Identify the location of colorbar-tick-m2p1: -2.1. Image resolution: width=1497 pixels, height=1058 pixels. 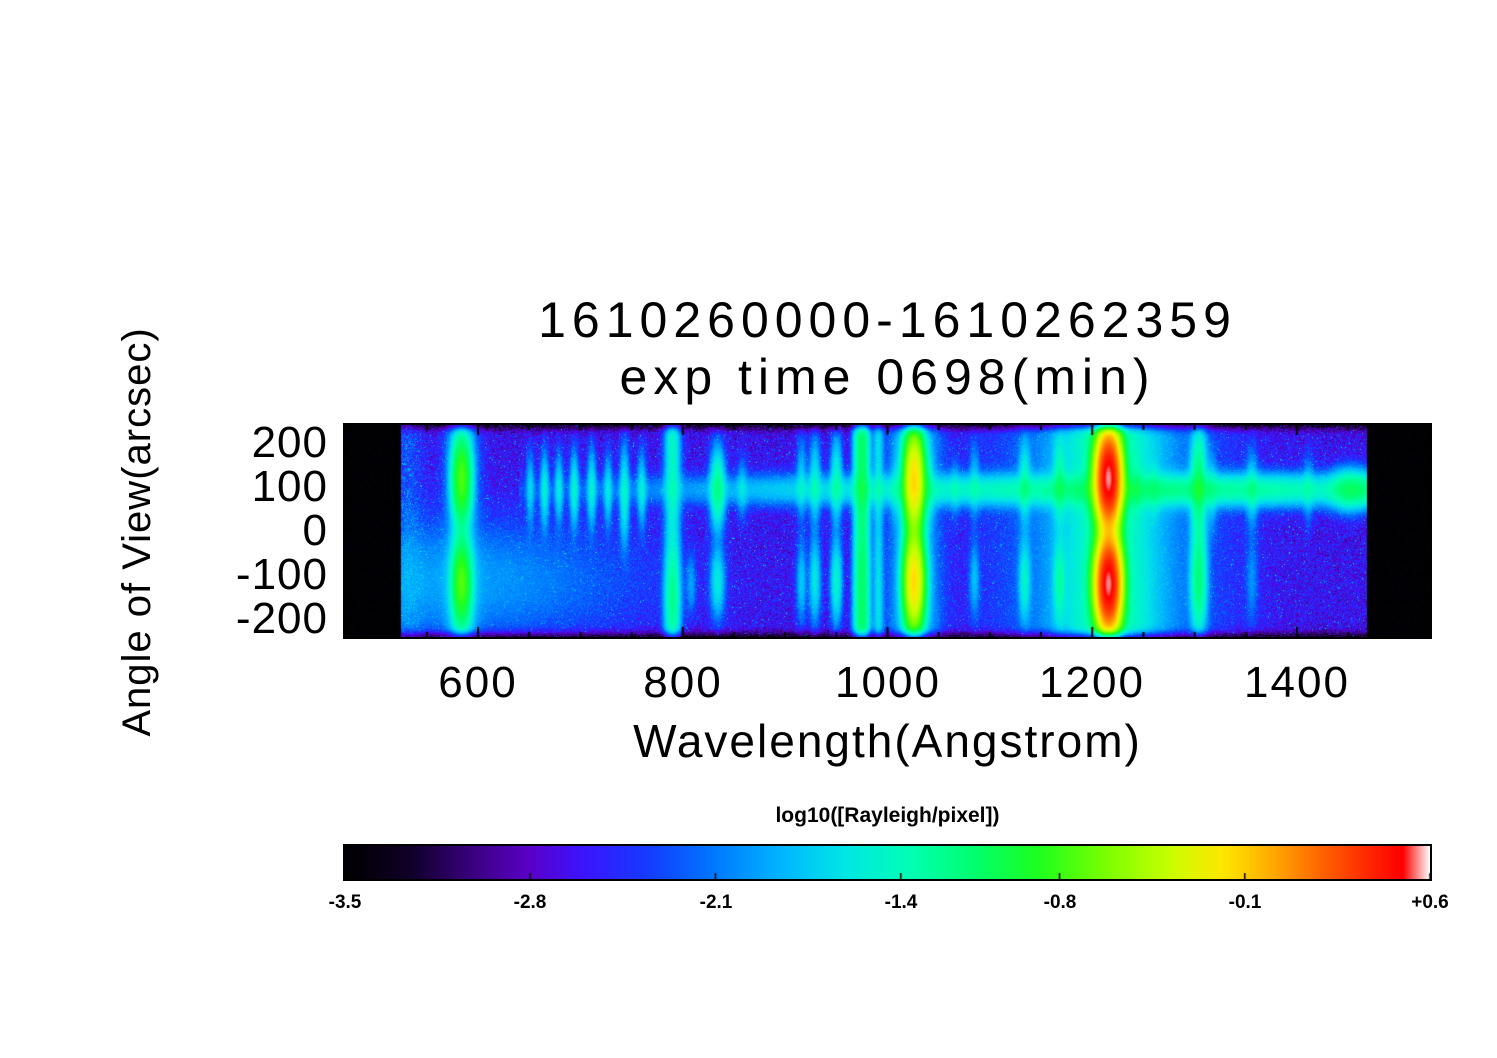
(716, 902).